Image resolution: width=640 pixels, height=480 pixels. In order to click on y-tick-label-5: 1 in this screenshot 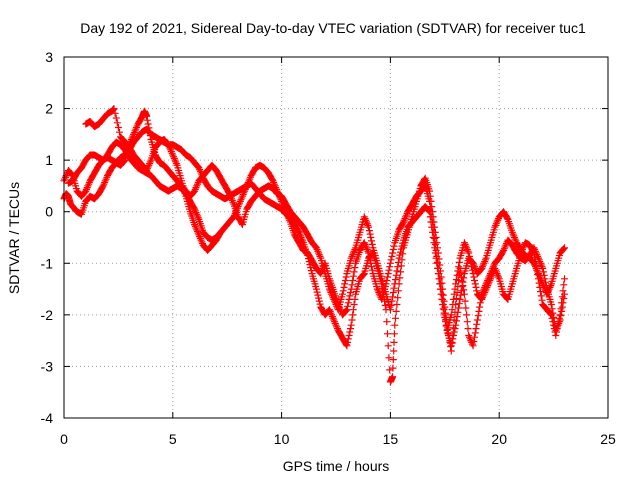, I will do `click(49, 160)`.